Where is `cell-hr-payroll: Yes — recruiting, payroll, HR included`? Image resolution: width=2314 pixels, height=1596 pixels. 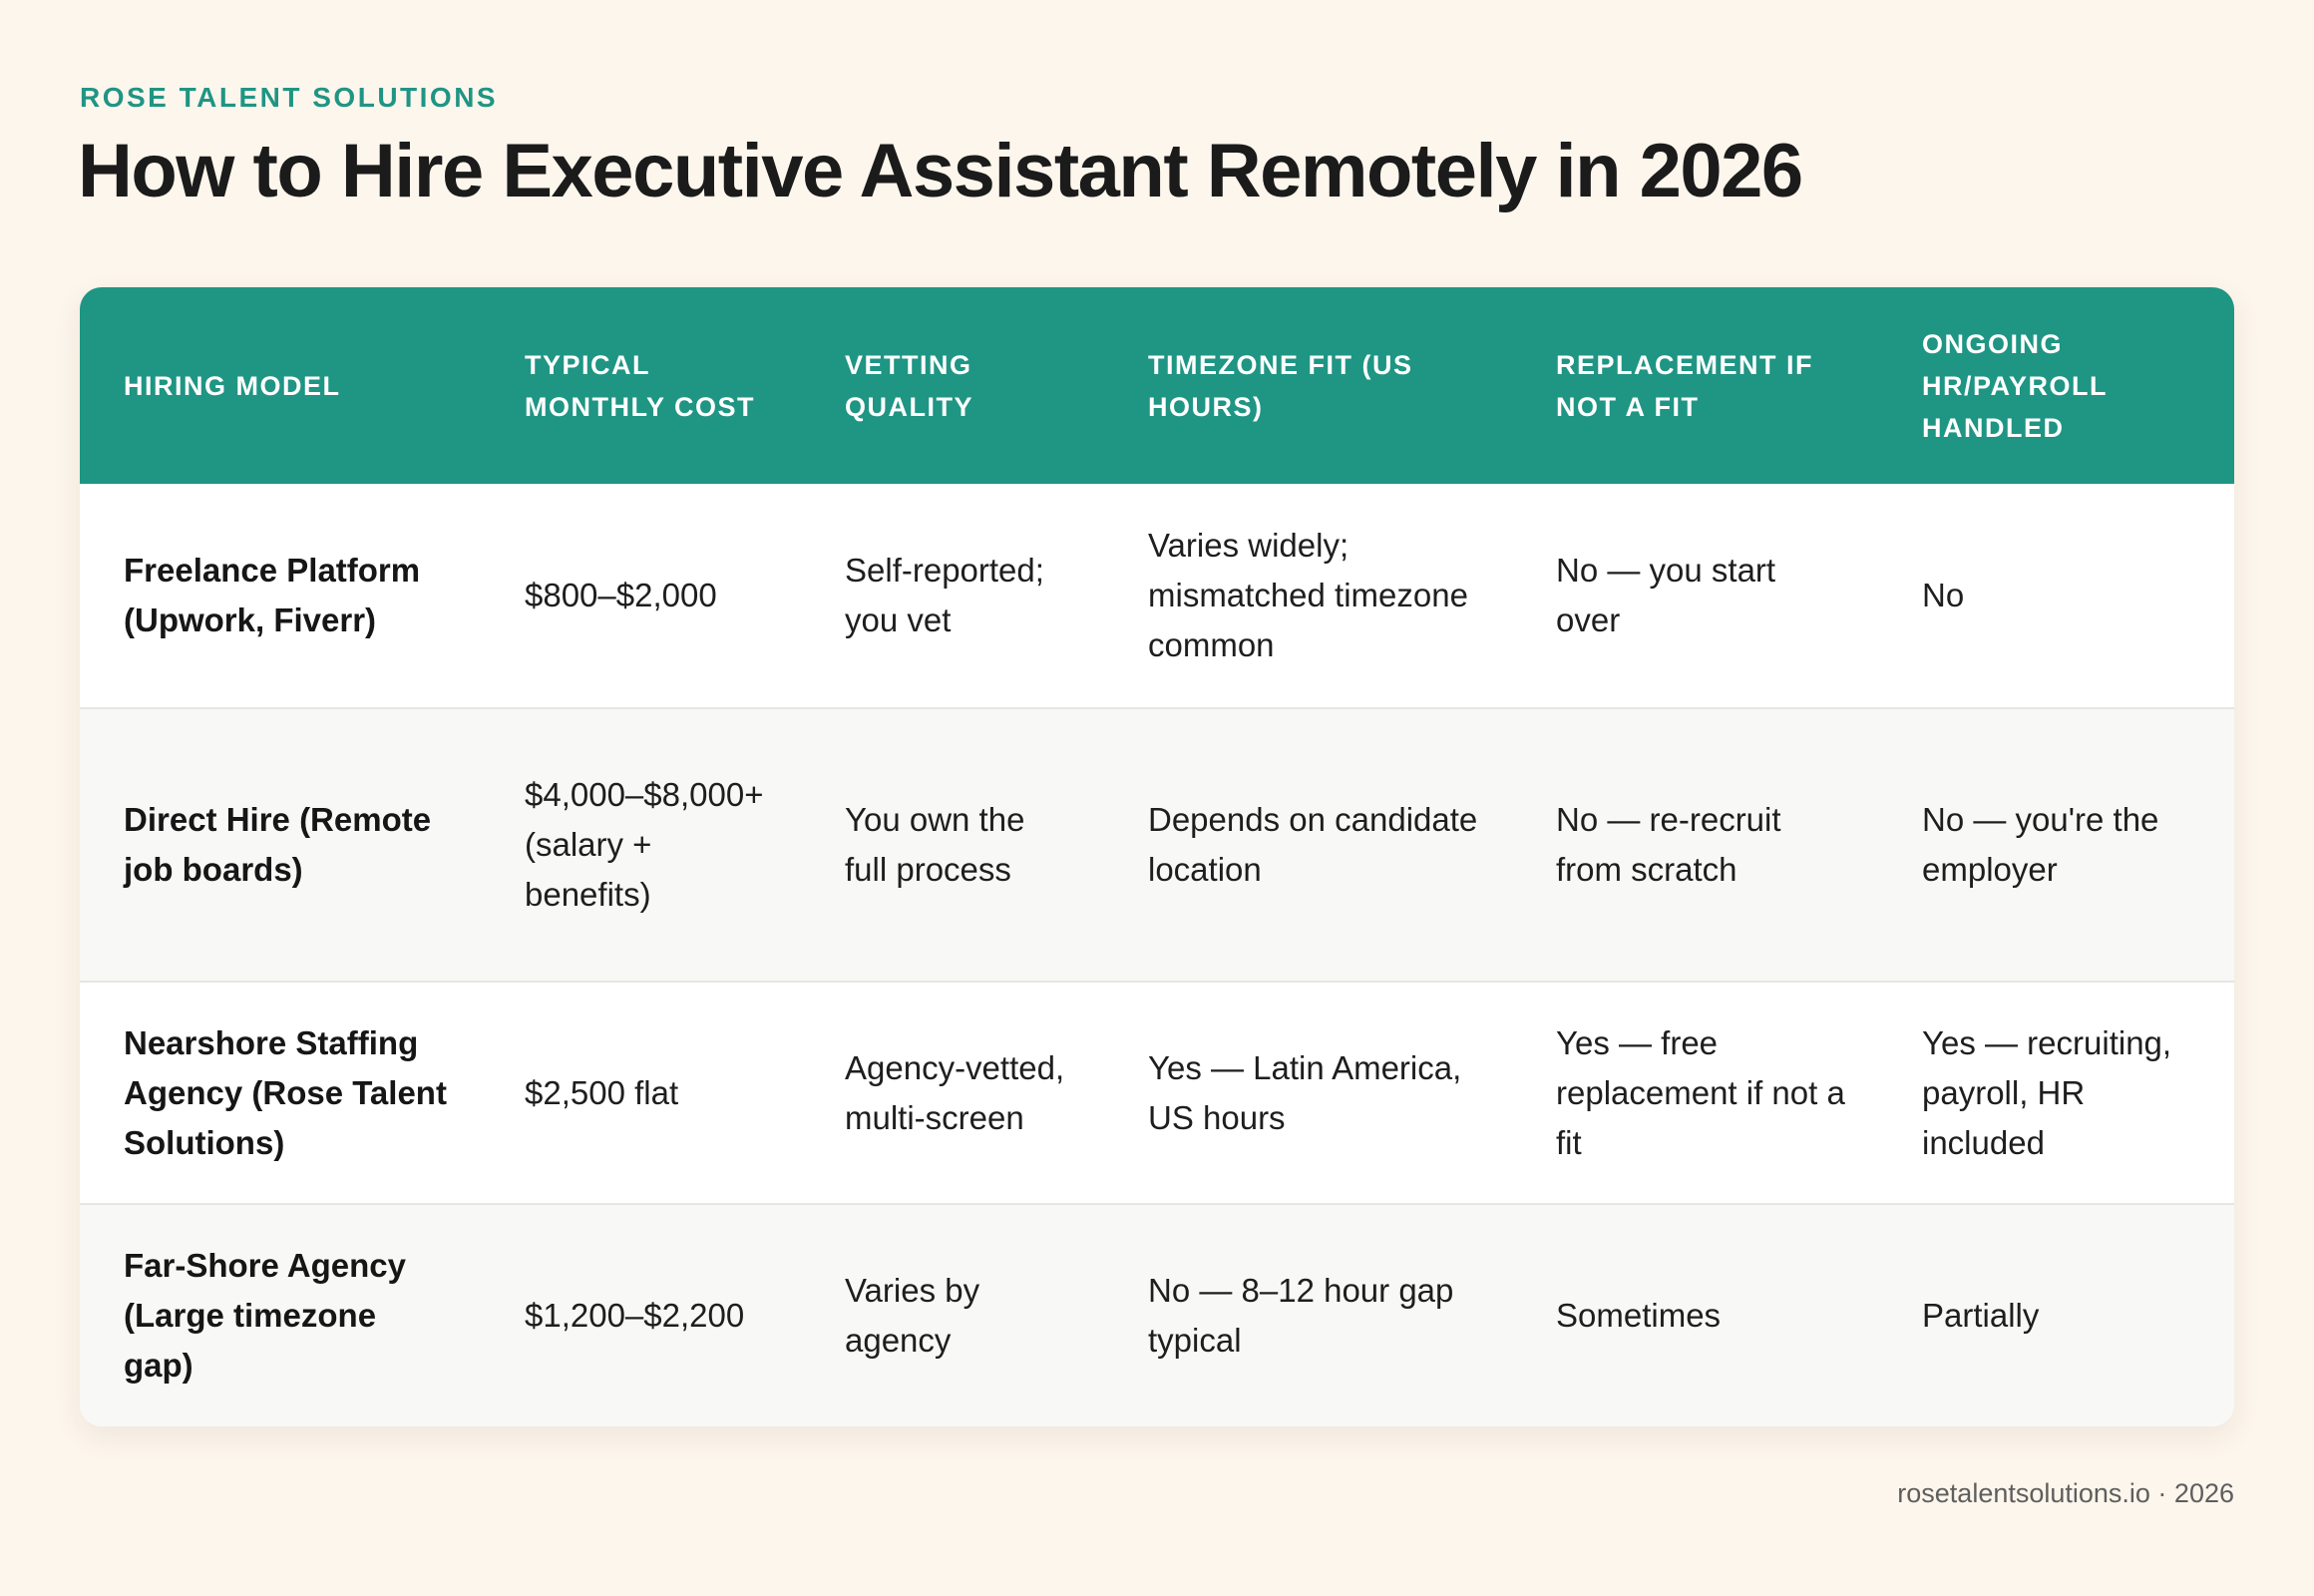 cell-hr-payroll: Yes — recruiting, payroll, HR included is located at coordinates (2047, 1092).